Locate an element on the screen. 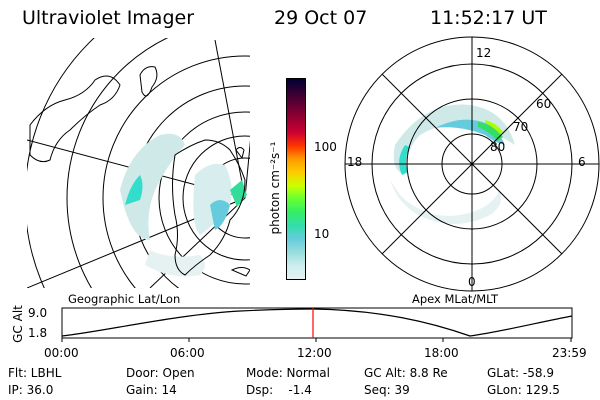 This screenshot has width=600, height=400. info-glat: GLat: -58.9 is located at coordinates (520, 373).